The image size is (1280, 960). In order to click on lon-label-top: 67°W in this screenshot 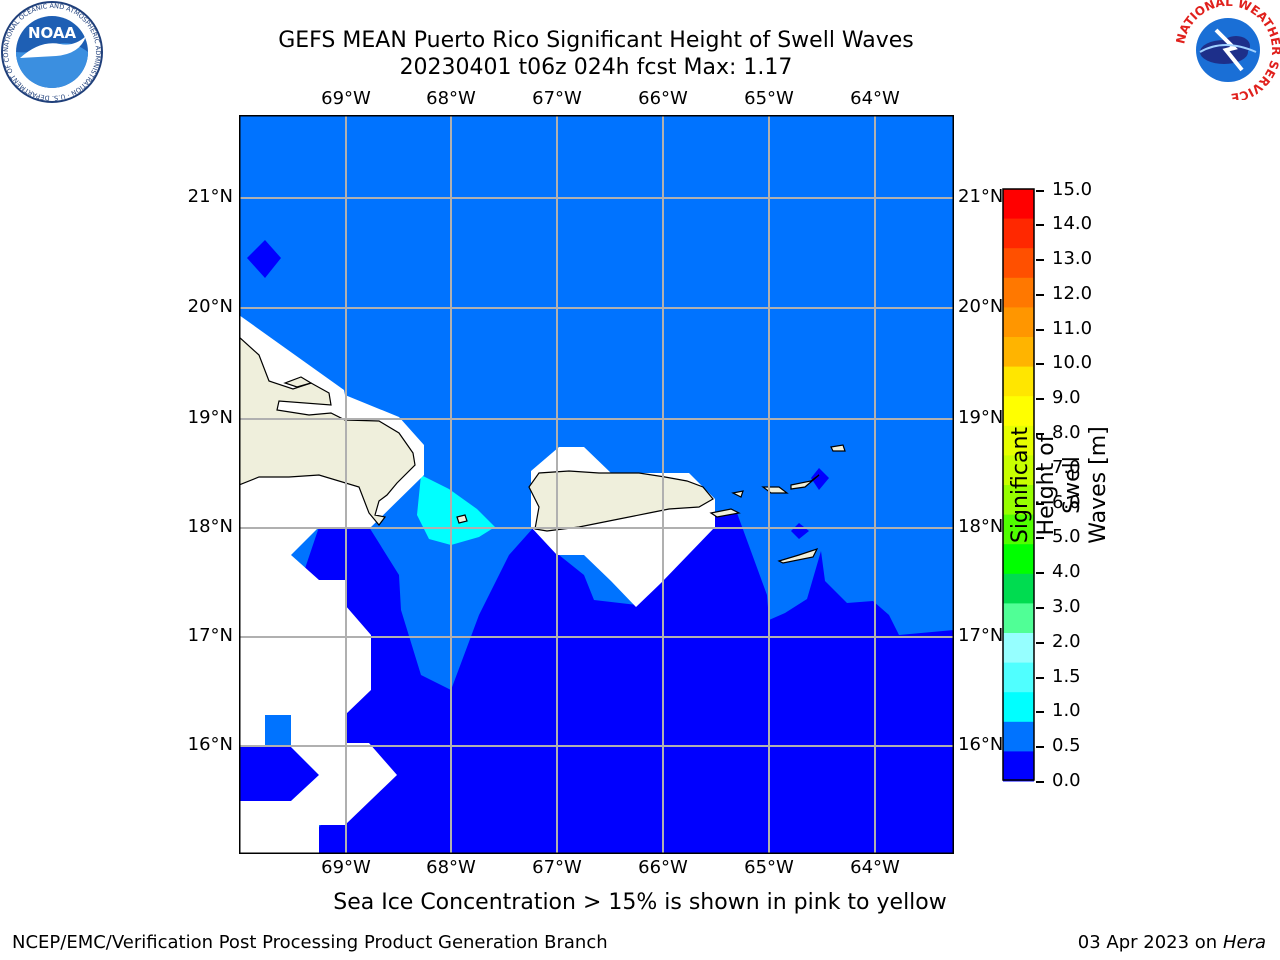, I will do `click(557, 98)`.